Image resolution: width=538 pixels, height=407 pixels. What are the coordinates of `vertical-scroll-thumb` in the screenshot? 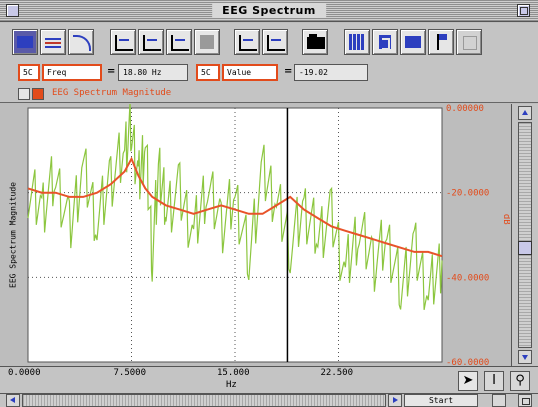 It's located at (525, 248).